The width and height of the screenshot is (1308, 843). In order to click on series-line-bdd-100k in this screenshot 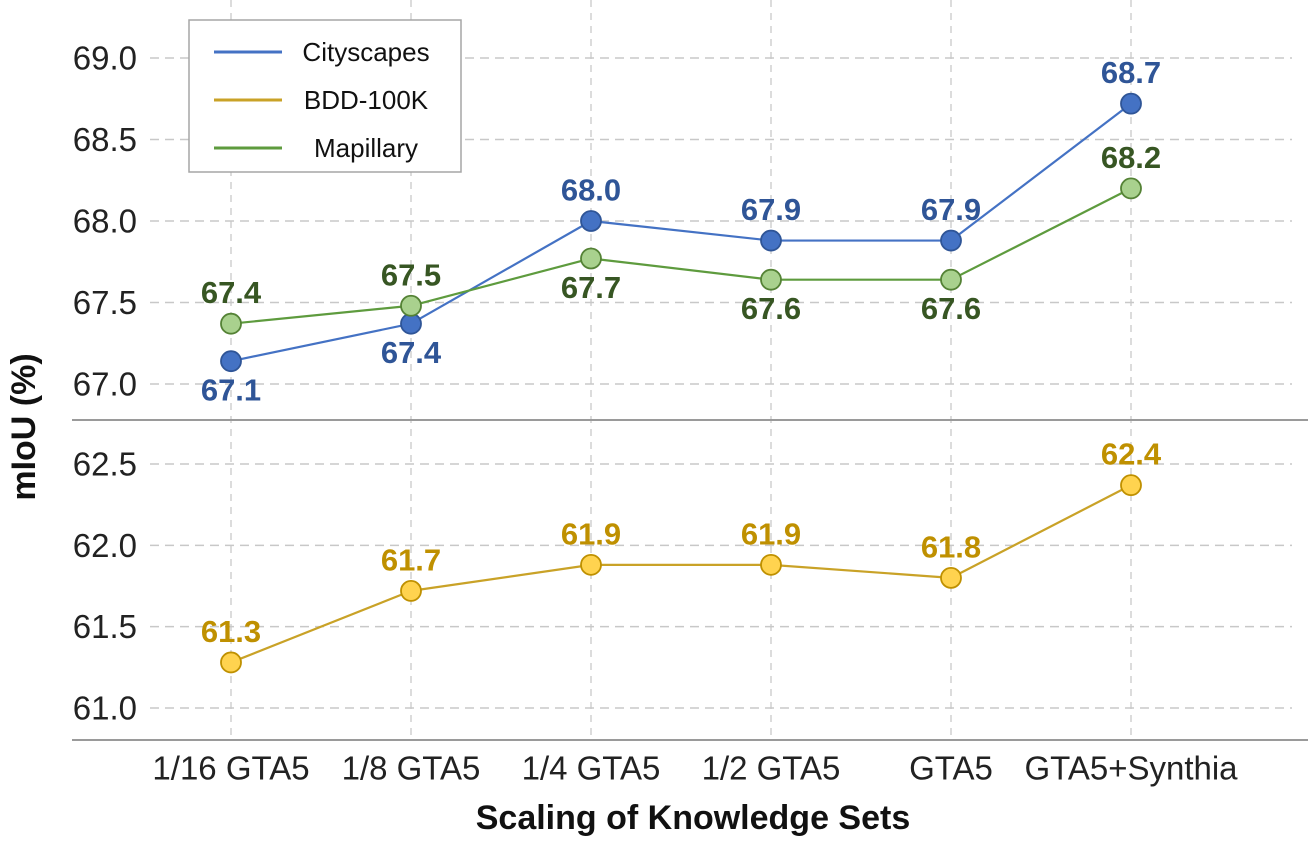, I will do `click(681, 574)`.